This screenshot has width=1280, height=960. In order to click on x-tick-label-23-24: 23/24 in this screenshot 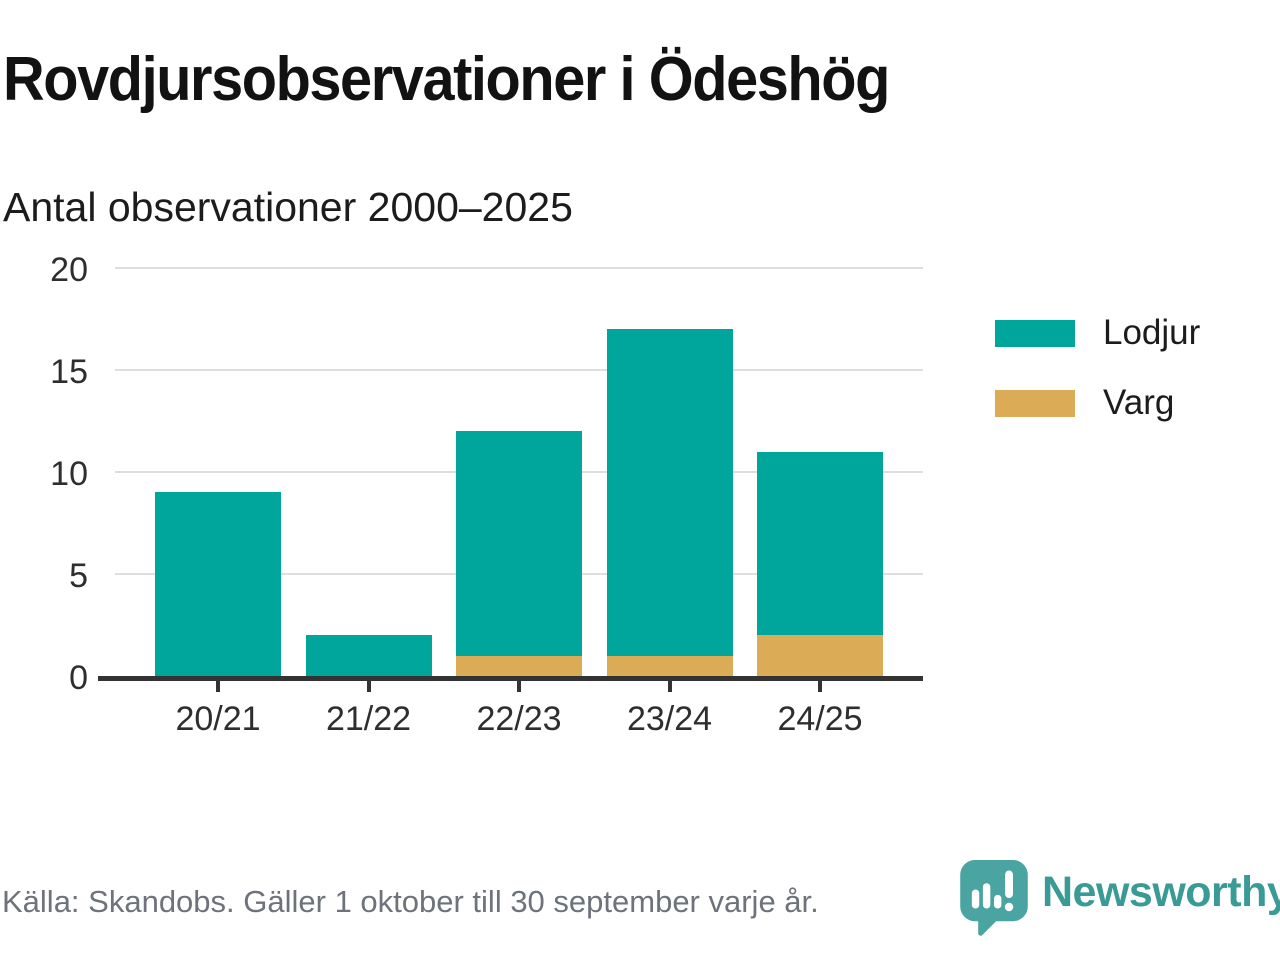, I will do `click(669, 719)`.